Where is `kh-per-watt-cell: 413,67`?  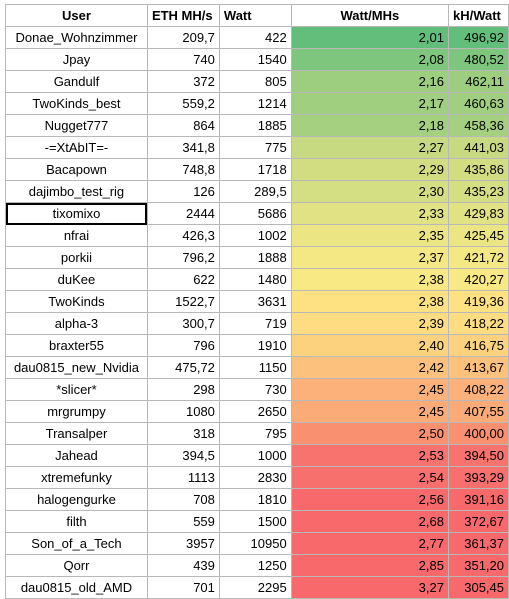 kh-per-watt-cell: 413,67 is located at coordinates (478, 367).